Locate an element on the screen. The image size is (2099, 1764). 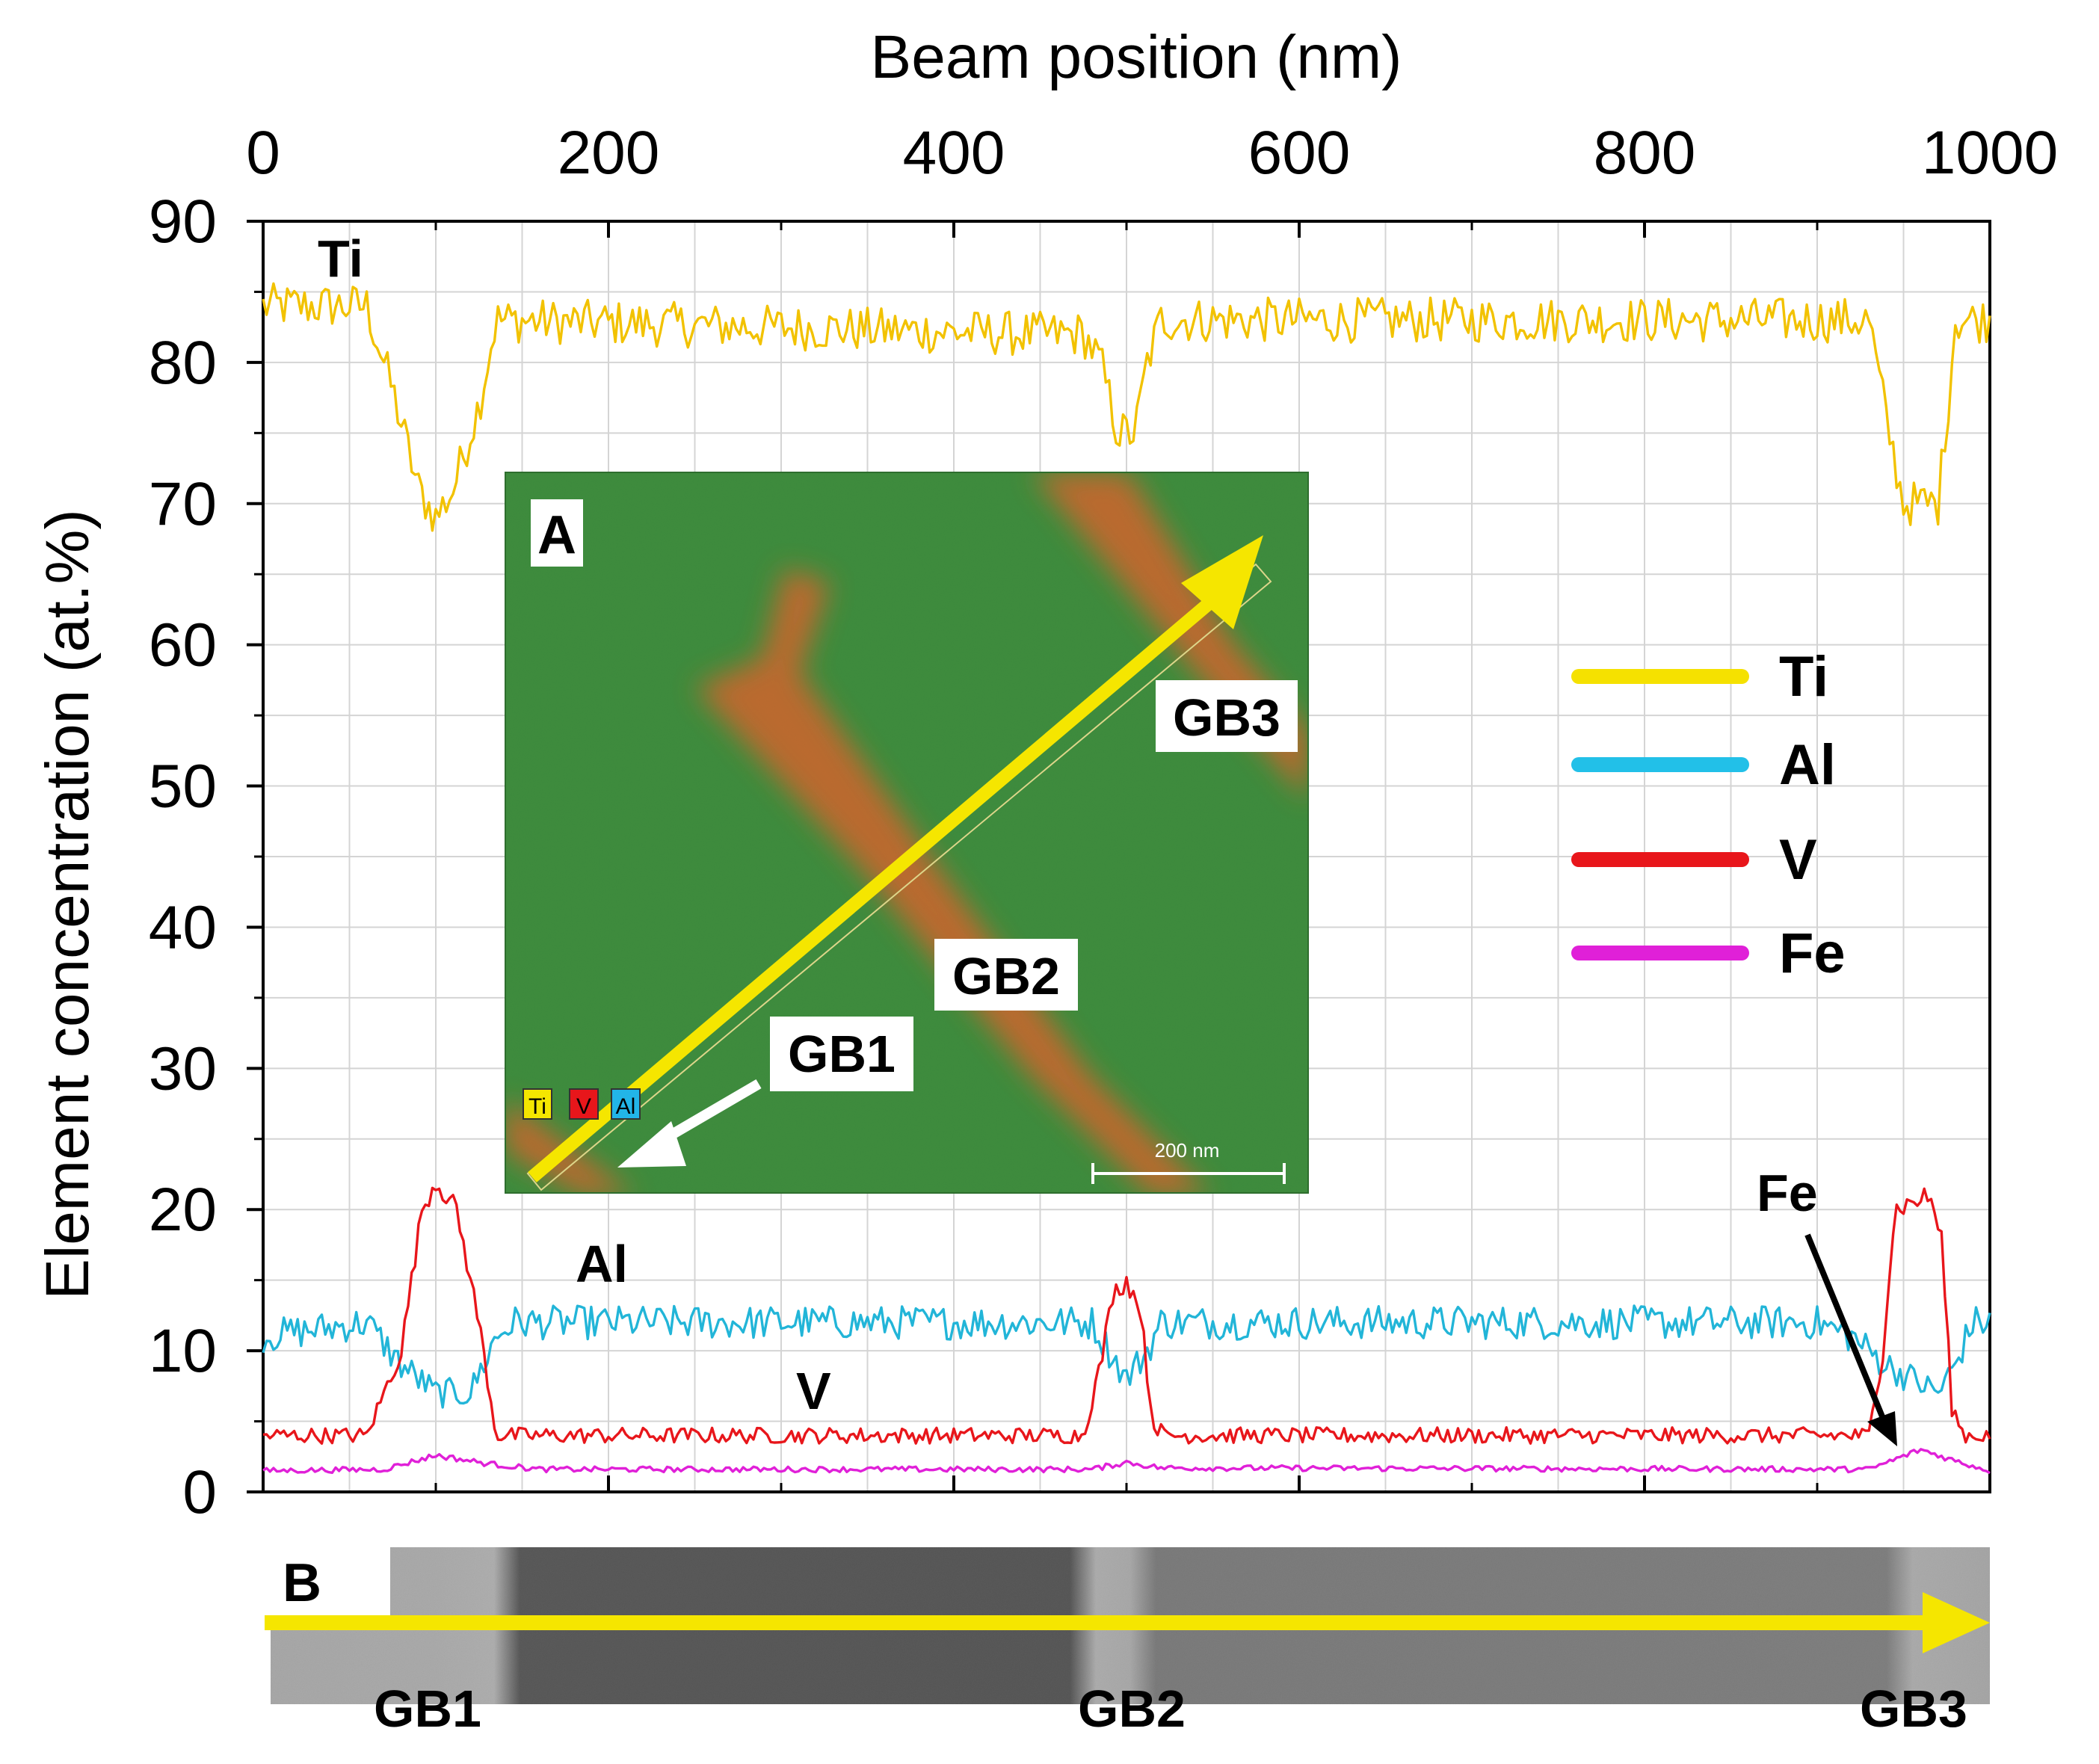
y-tick-label: 0 is located at coordinates (199, 1492).